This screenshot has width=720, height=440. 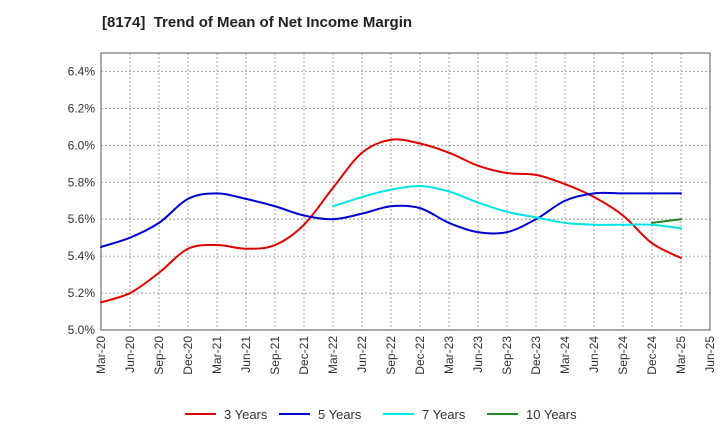 What do you see at coordinates (565, 355) in the screenshot?
I see `x-tick-label: Mar-24` at bounding box center [565, 355].